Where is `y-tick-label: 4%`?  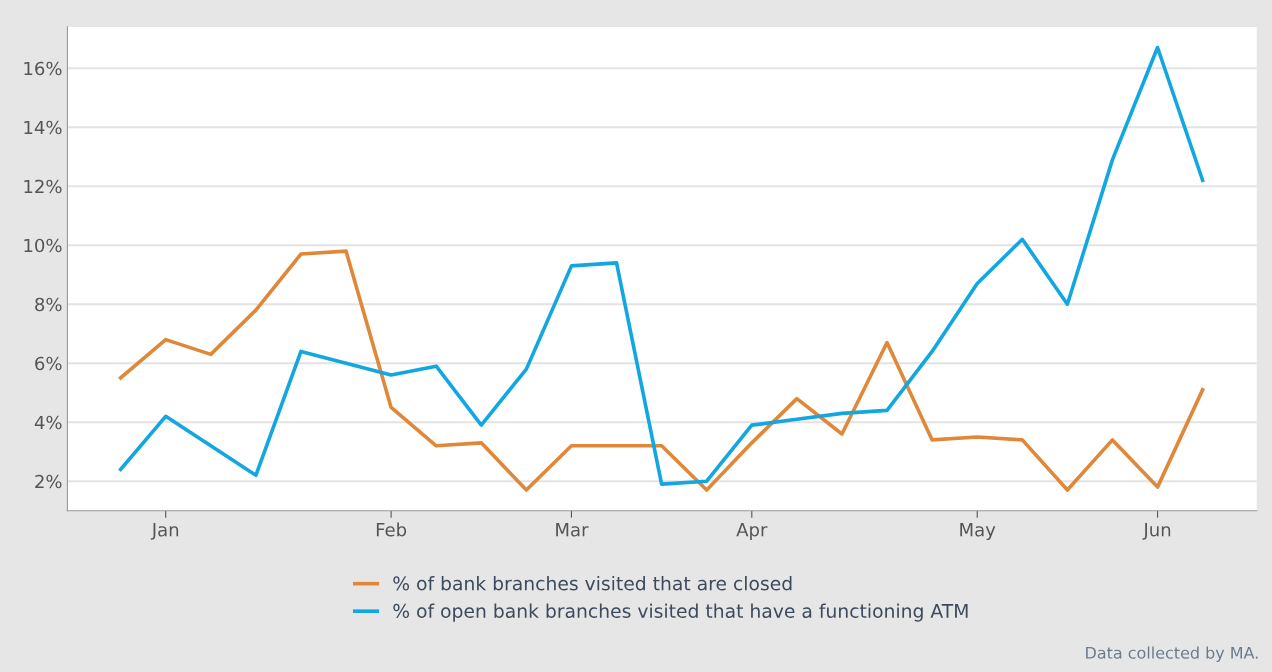
y-tick-label: 4% is located at coordinates (48, 422).